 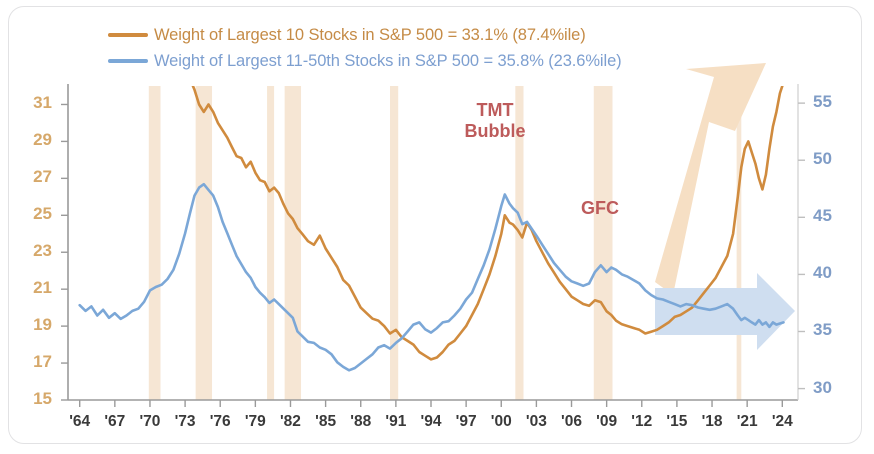 I want to click on left-axis-tick-31: 31, so click(x=42, y=103).